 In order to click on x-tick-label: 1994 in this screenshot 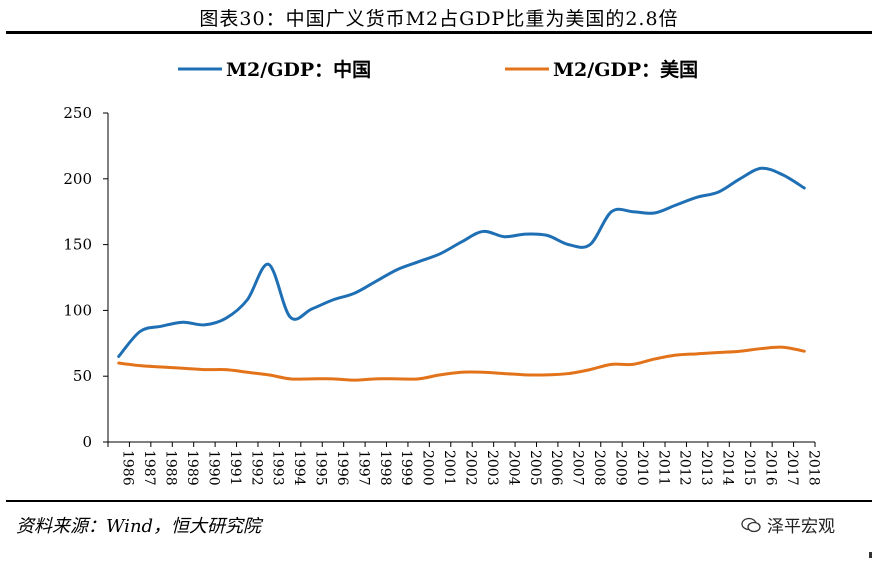, I will do `click(299, 468)`.